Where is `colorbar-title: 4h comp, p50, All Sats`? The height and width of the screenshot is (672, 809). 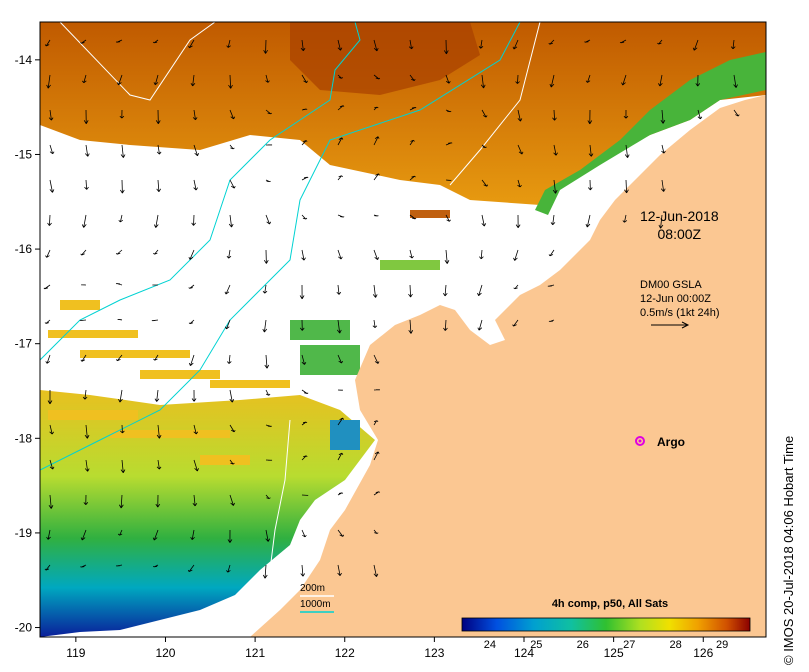
colorbar-title: 4h comp, p50, All Sats is located at coordinates (610, 604).